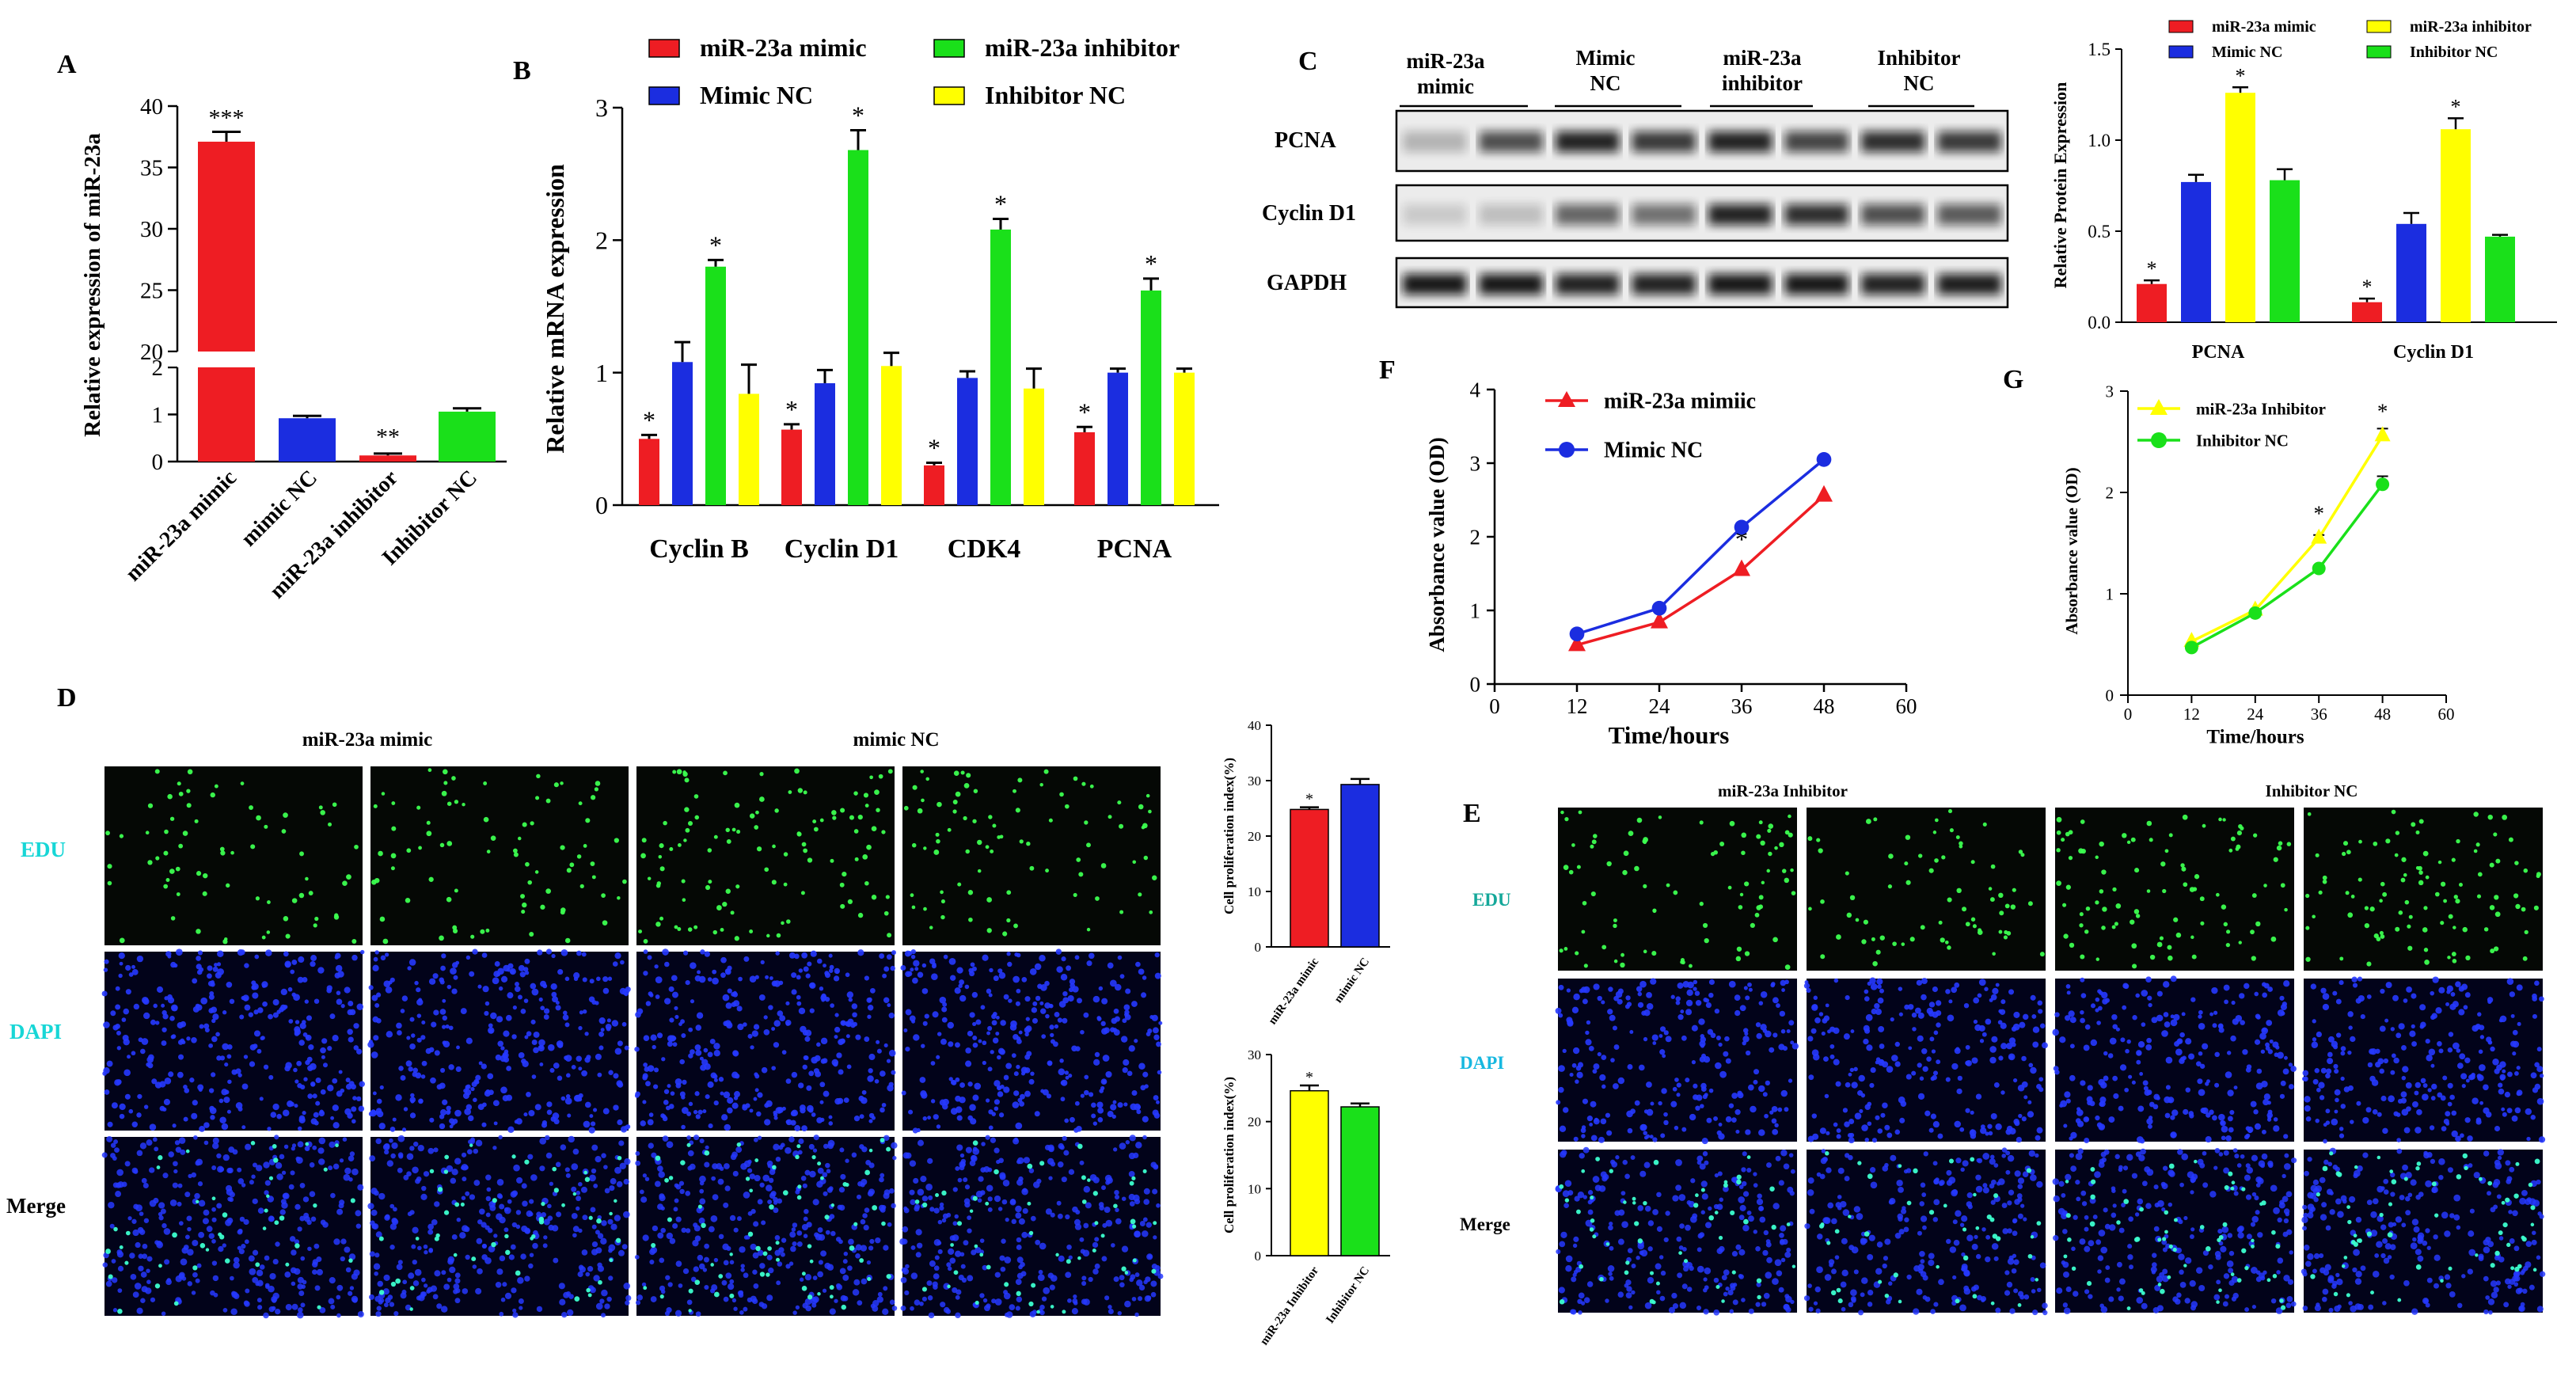 Image resolution: width=2576 pixels, height=1376 pixels. Describe the element at coordinates (2368, 287) in the screenshot. I see `significance-mark: *` at that location.